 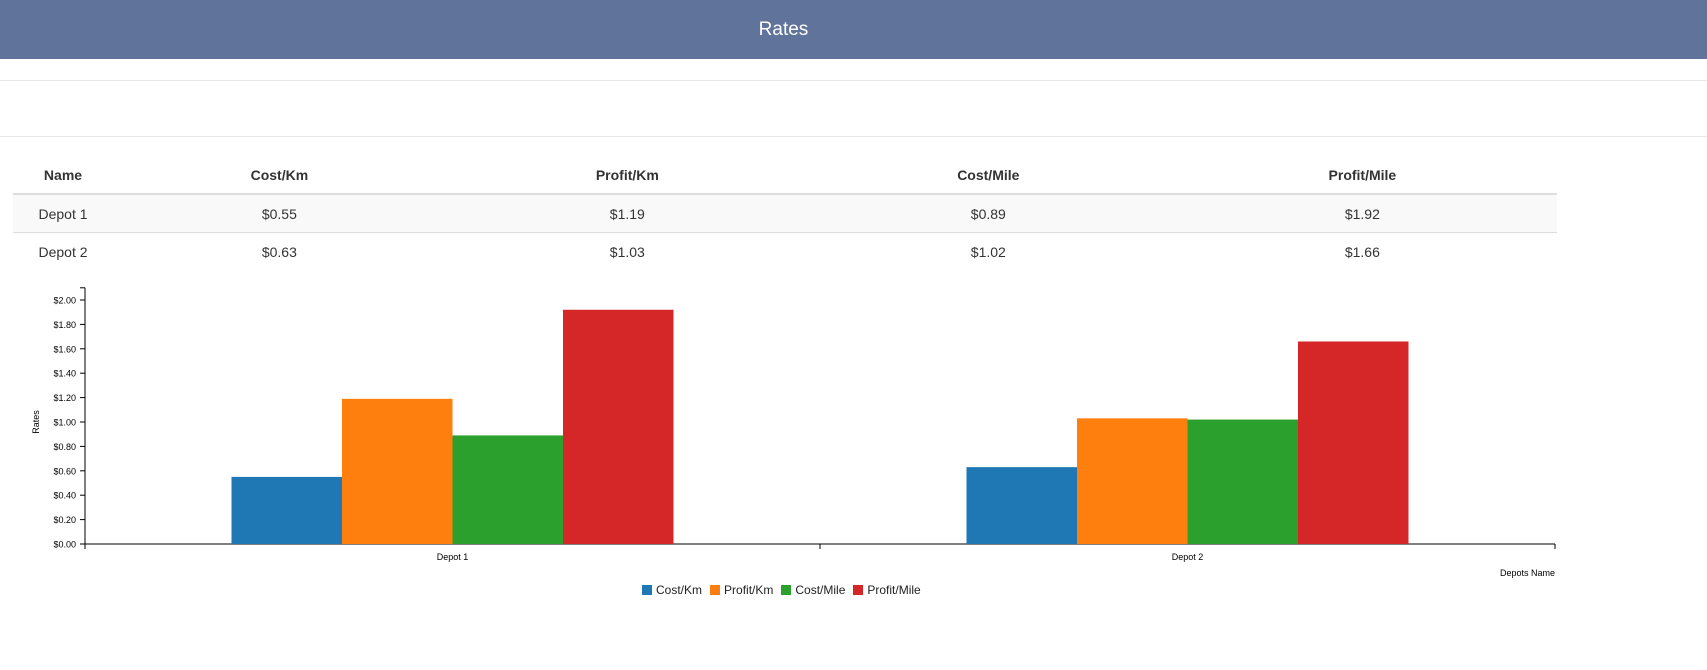 I want to click on legend-label: Cost/Mile, so click(x=820, y=590).